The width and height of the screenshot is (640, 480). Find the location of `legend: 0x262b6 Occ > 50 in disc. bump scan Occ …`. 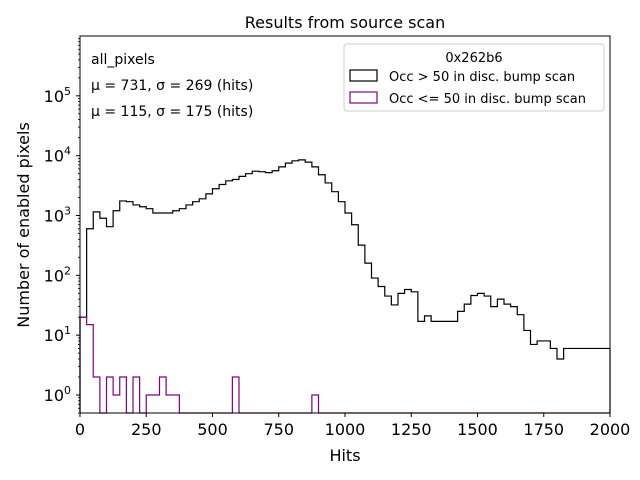

legend: 0x262b6 Occ > 50 in disc. bump scan Occ … is located at coordinates (474, 77).